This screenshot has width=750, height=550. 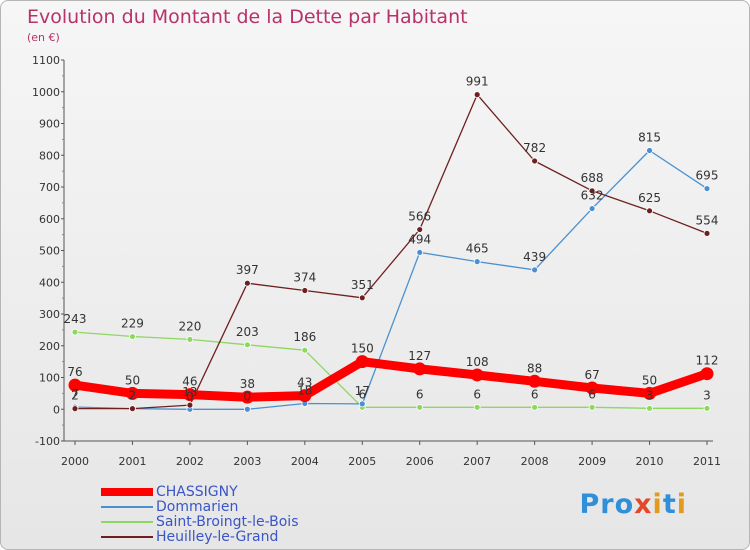 What do you see at coordinates (189, 382) in the screenshot?
I see `data-label: 46` at bounding box center [189, 382].